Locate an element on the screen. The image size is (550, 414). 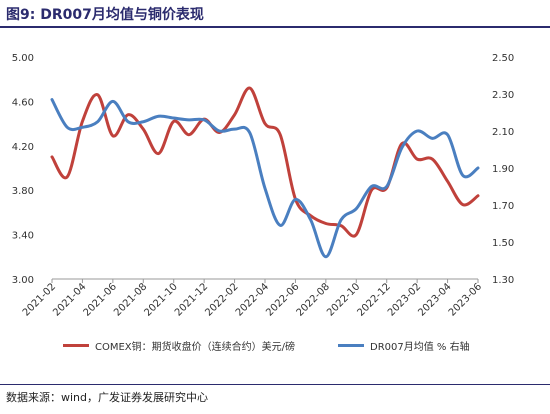
x-tick-label: 2023-06 is located at coordinates (465, 299).